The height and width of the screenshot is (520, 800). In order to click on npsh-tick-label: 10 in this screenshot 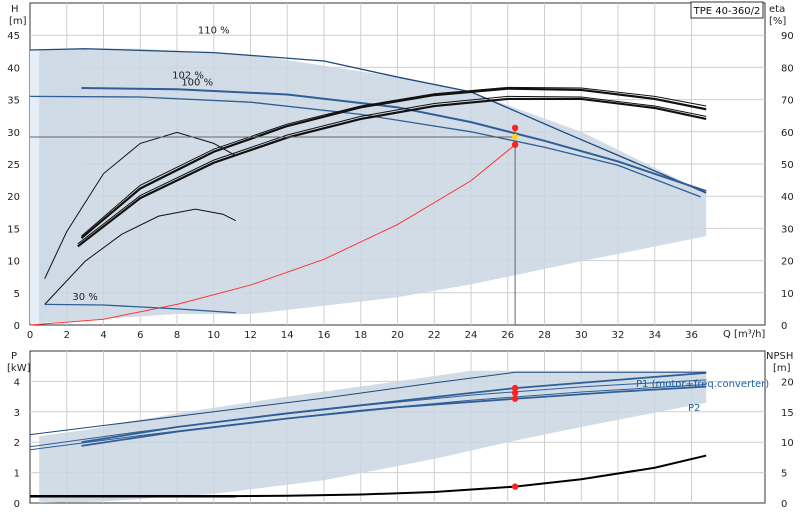, I will do `click(787, 443)`.